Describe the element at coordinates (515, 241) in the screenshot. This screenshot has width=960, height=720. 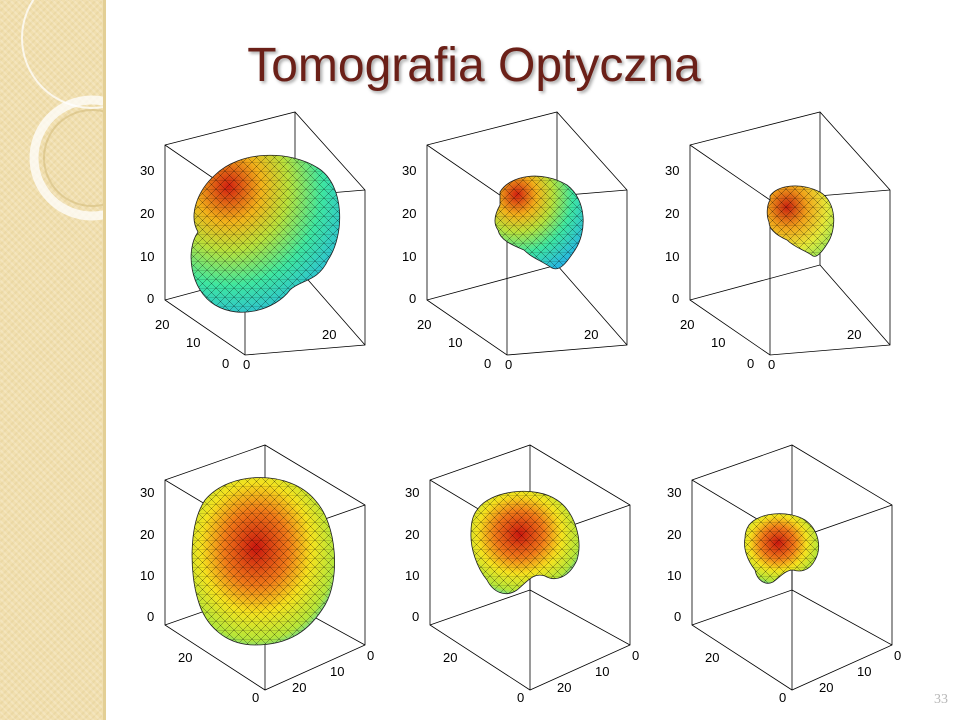
I see `plot-panel-2: 30 20 10 0 20 10 0 0 20` at that location.